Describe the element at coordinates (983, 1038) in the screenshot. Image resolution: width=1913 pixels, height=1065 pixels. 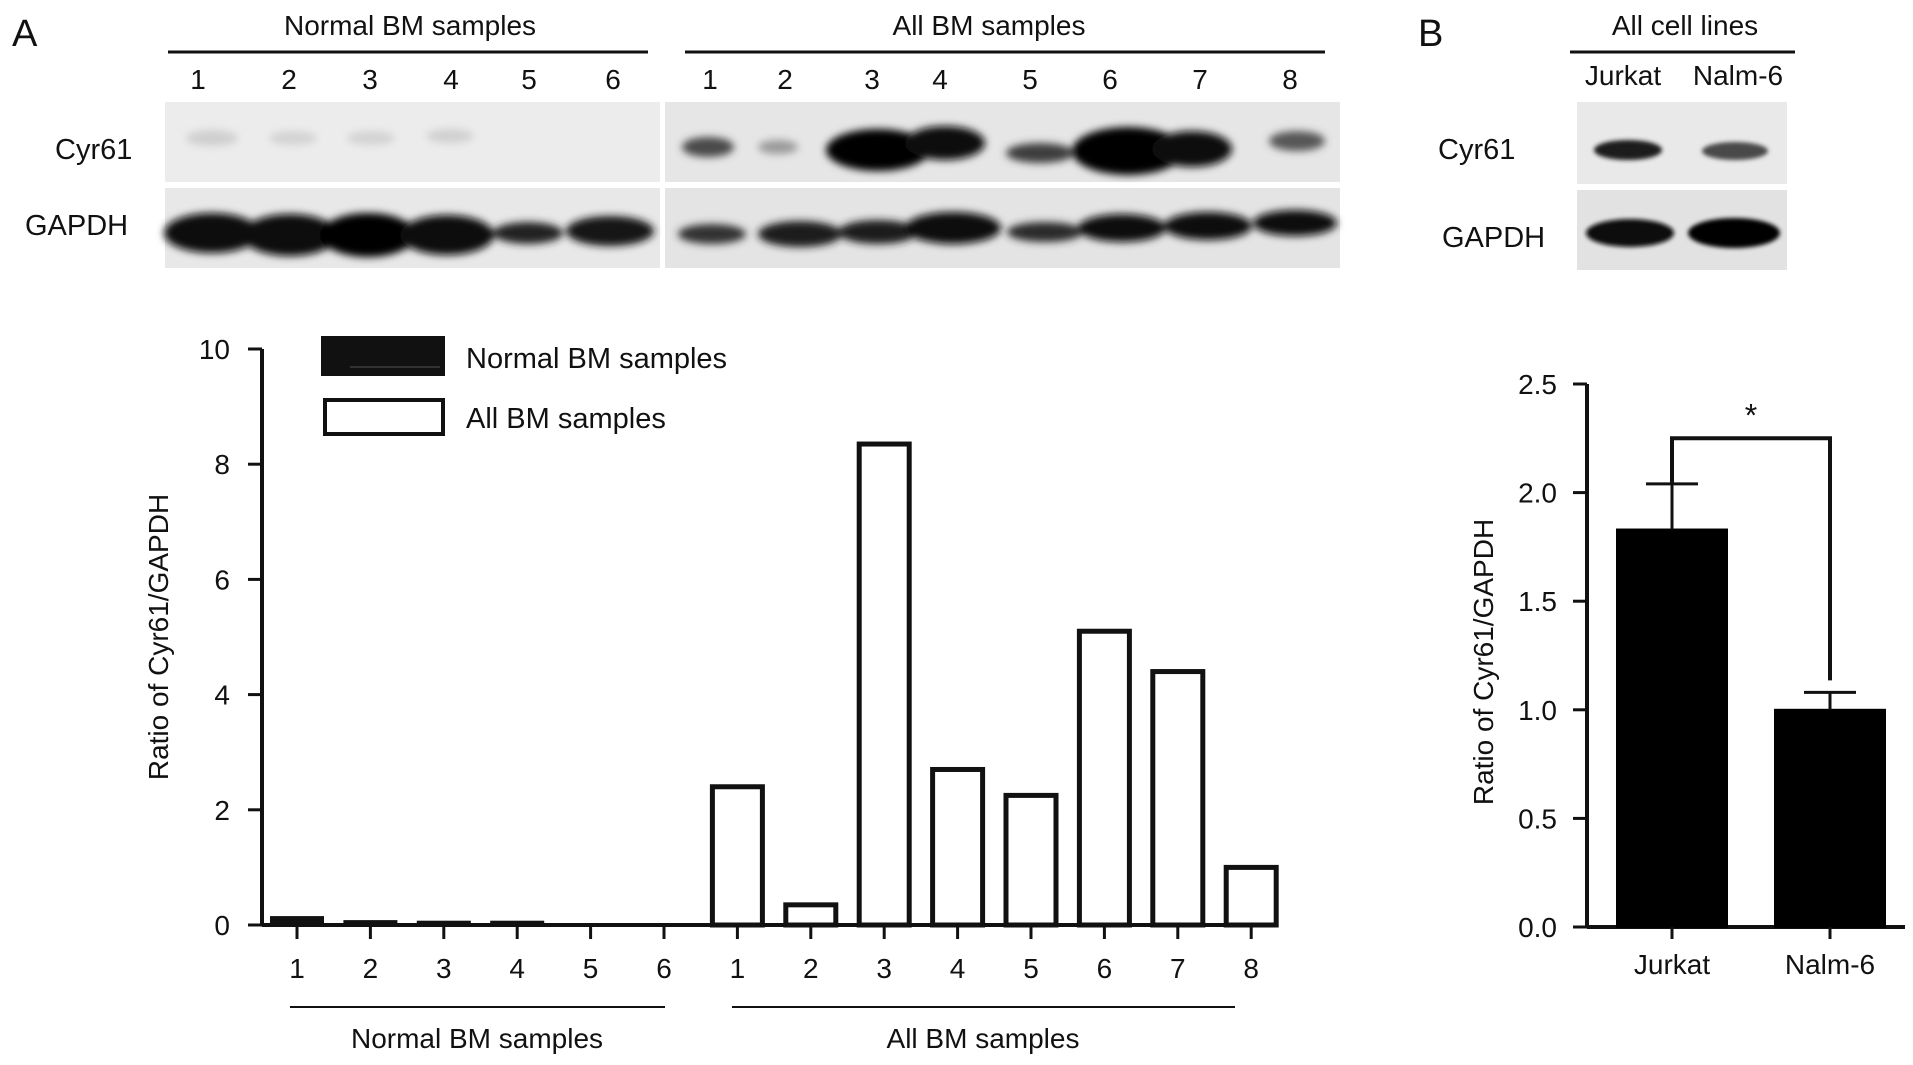
I see `chart-a-all-group-label: All BM samples` at that location.